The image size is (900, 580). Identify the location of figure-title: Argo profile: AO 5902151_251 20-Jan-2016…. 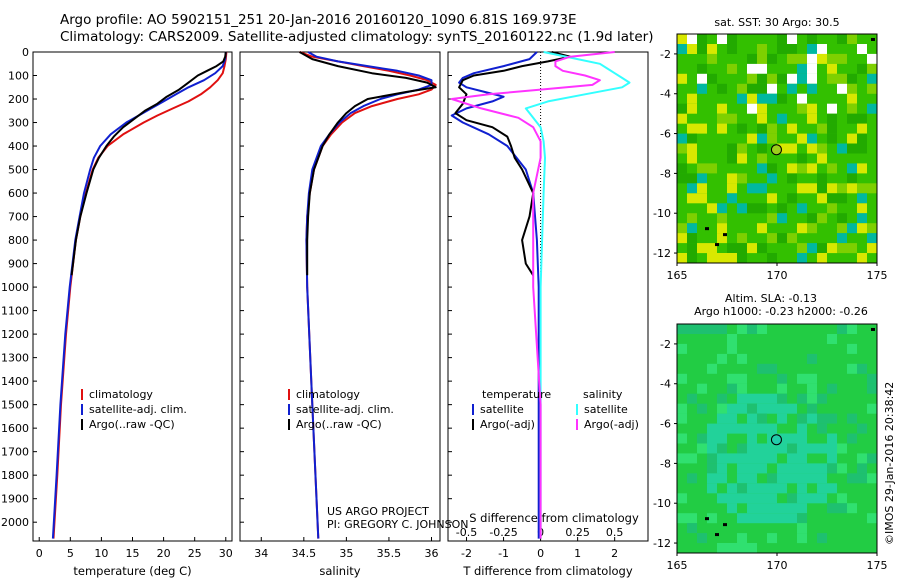
(318, 20).